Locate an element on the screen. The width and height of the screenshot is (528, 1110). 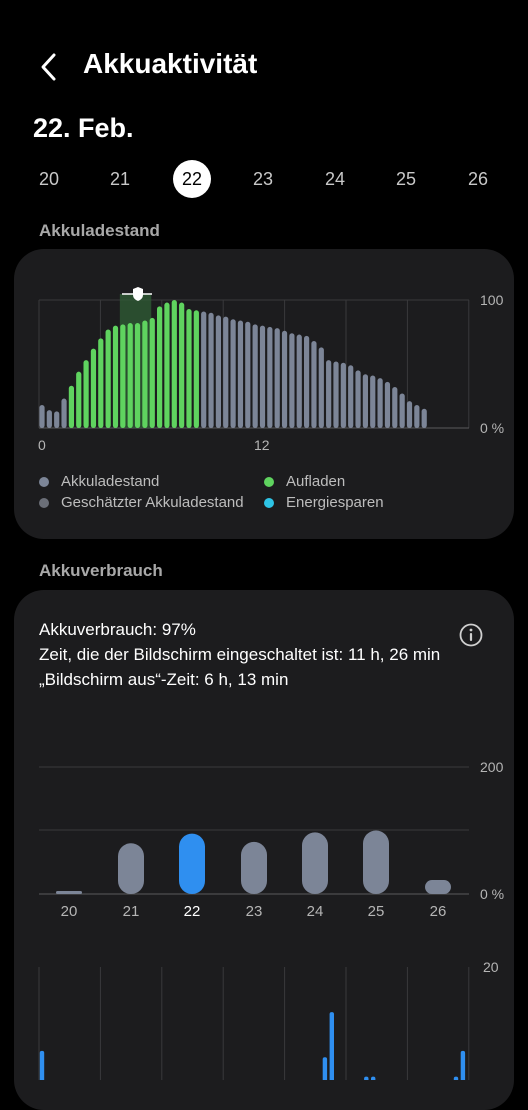
day-20: 20 is located at coordinates (49, 179).